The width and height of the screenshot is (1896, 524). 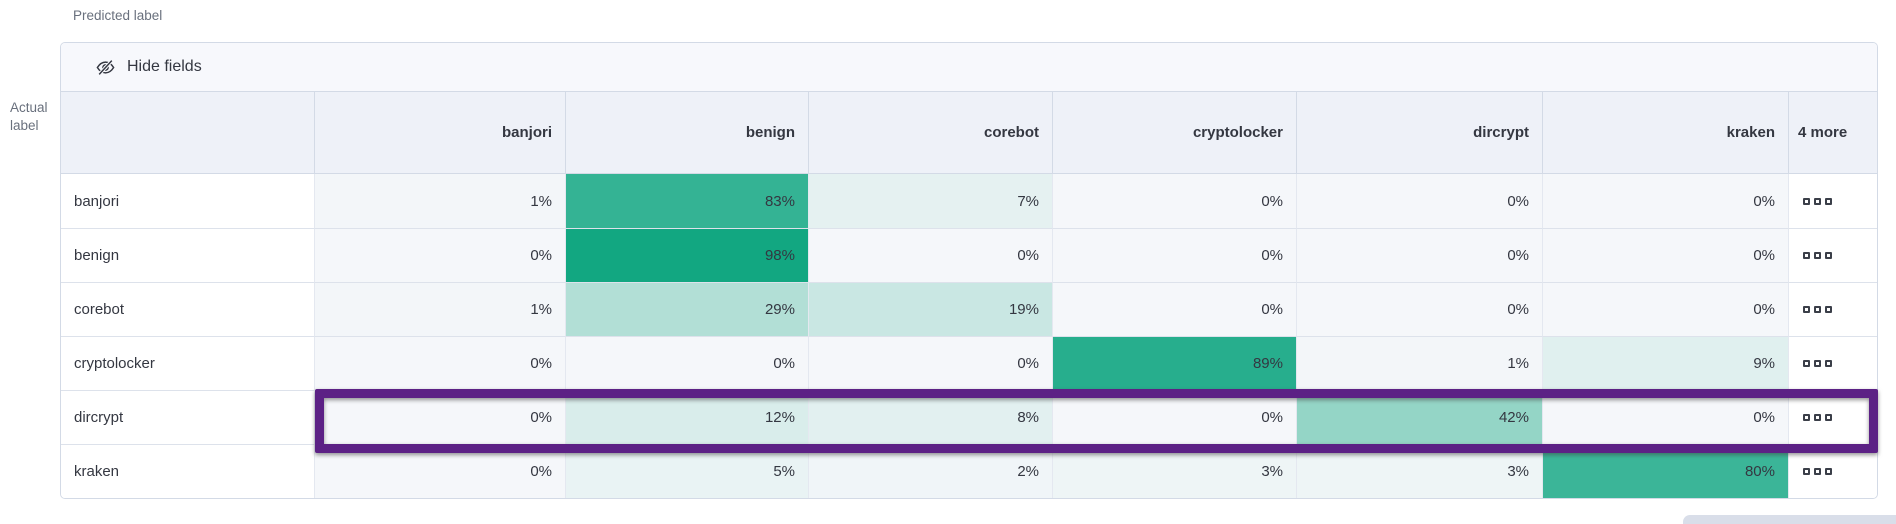 I want to click on matrix-cell-banjori-banjori: 1%, so click(x=439, y=201).